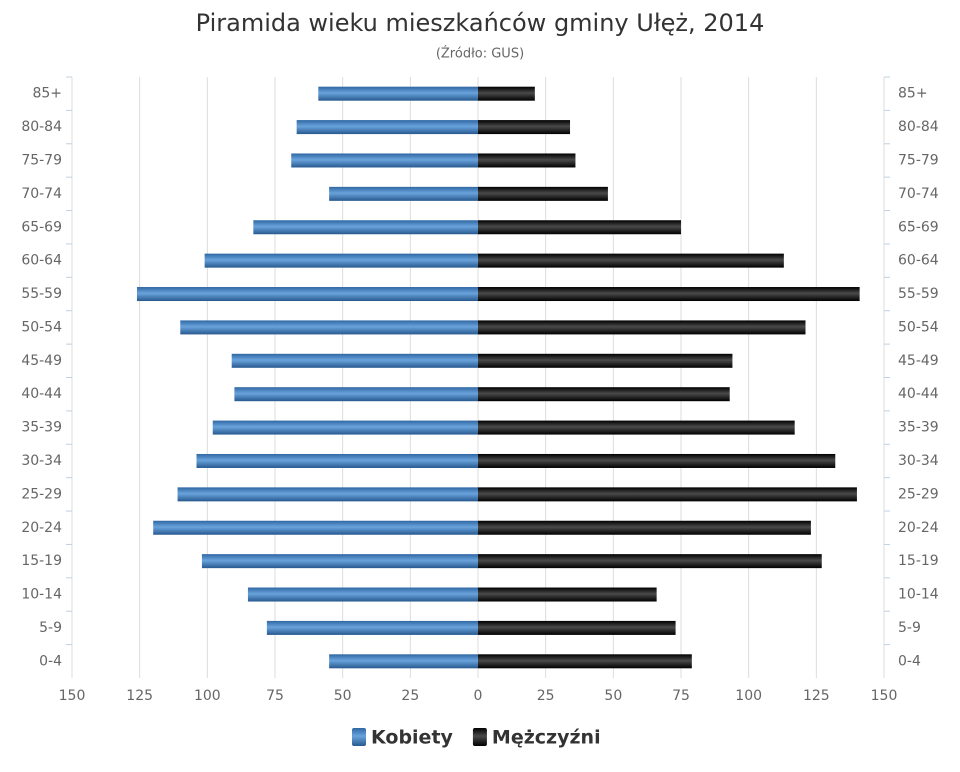 Image resolution: width=960 pixels, height=772 pixels. I want to click on legend-label: Kobiety, so click(412, 738).